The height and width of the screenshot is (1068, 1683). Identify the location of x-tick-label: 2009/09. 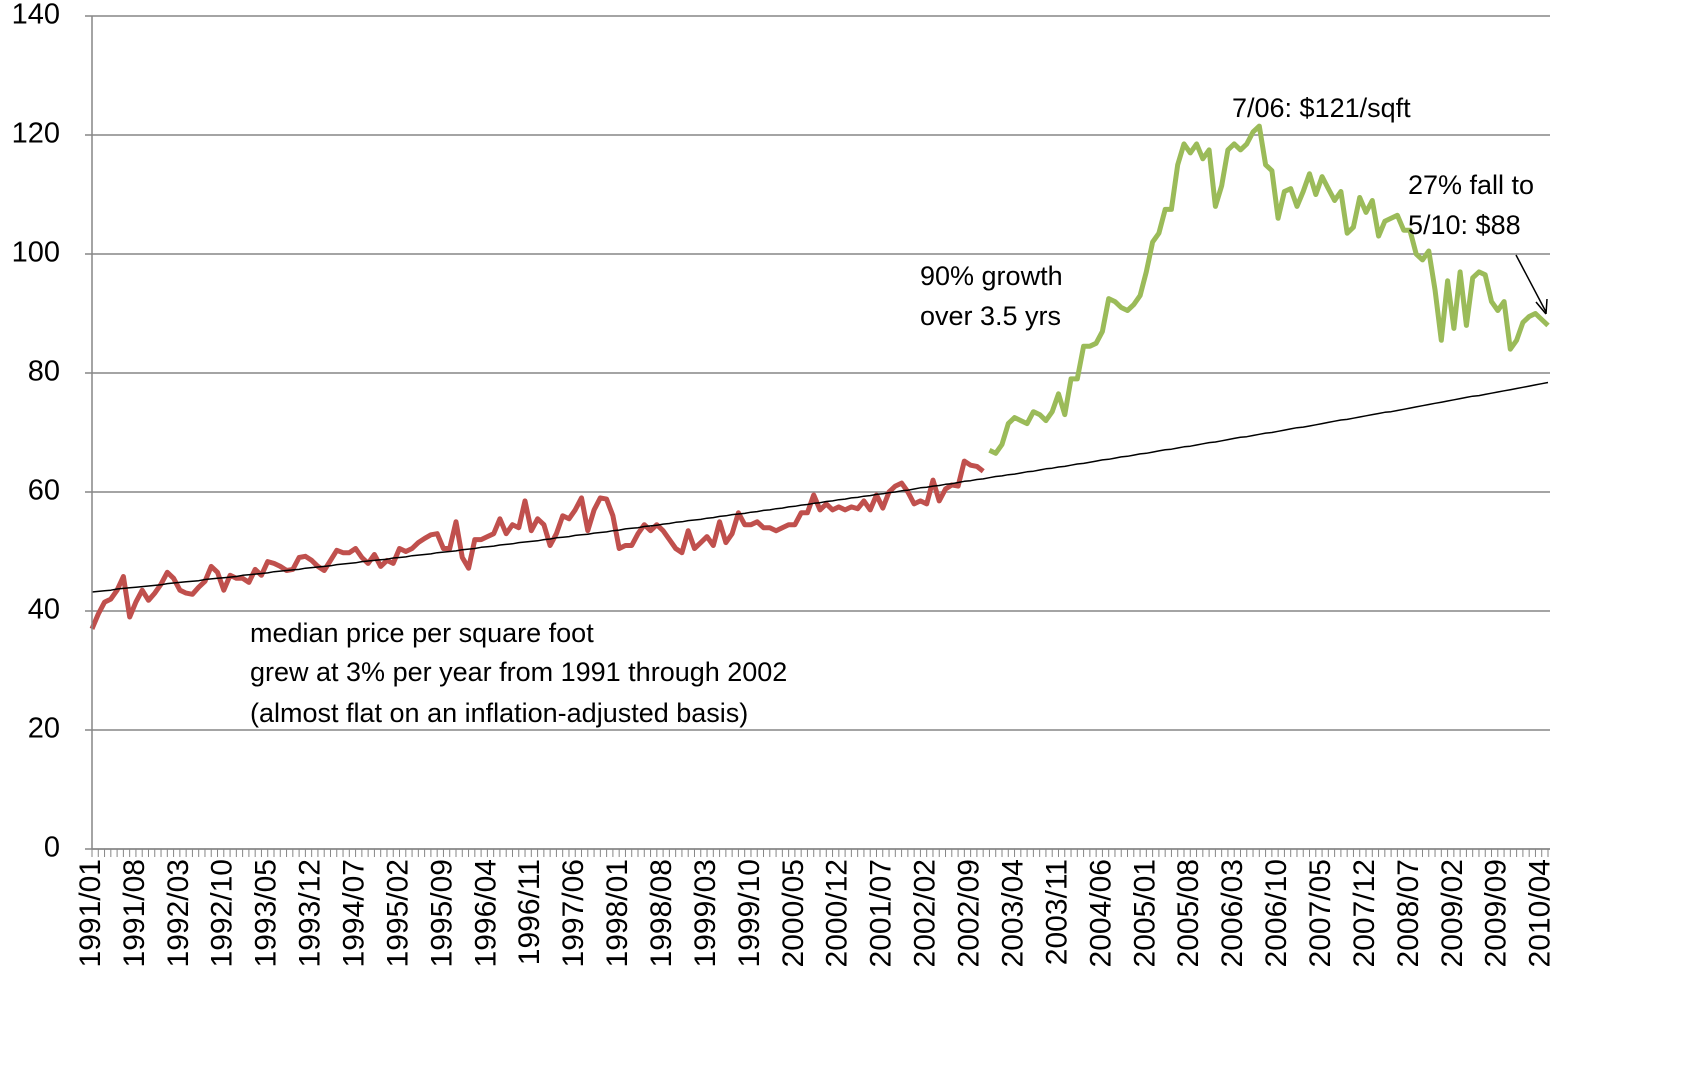
(1496, 913).